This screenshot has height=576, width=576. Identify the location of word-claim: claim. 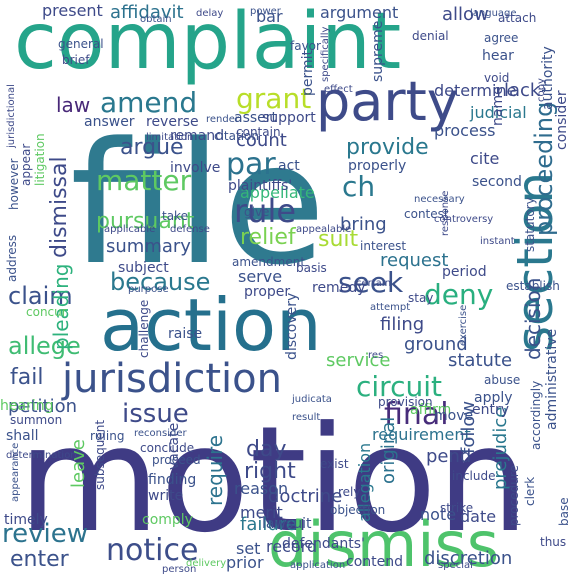
(40, 296).